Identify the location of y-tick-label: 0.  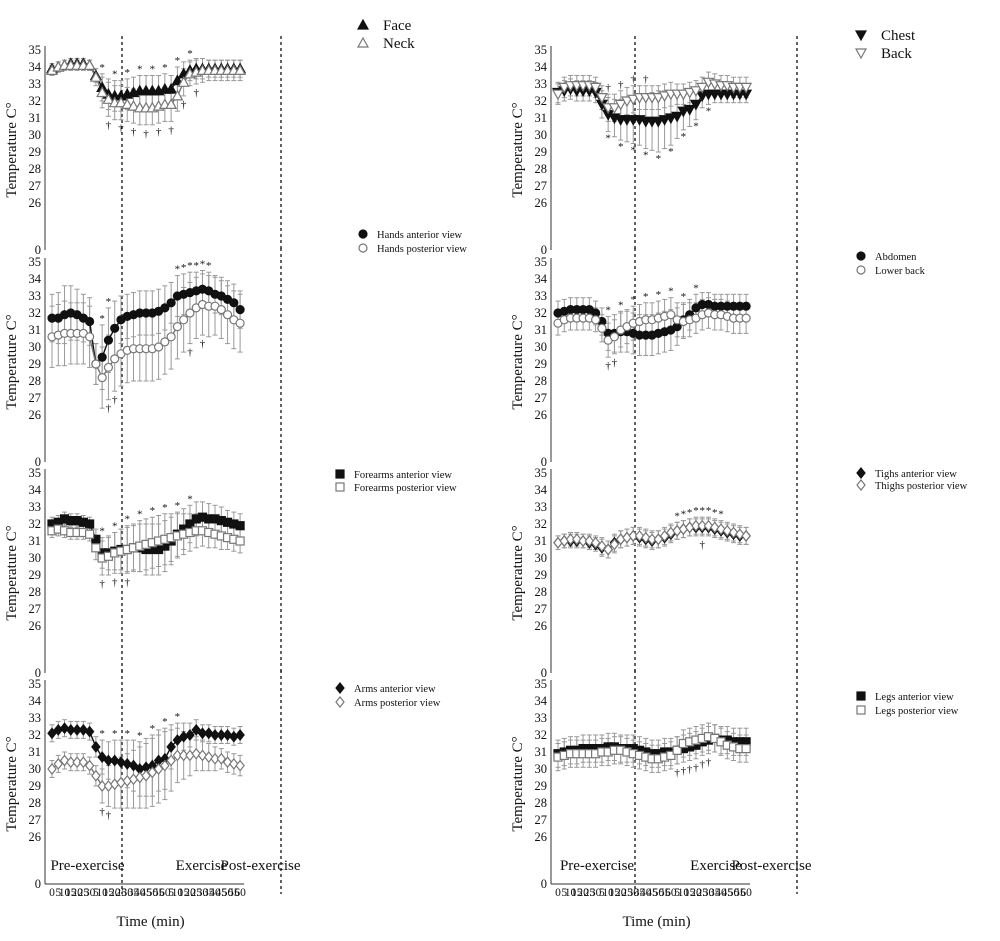
(38, 462).